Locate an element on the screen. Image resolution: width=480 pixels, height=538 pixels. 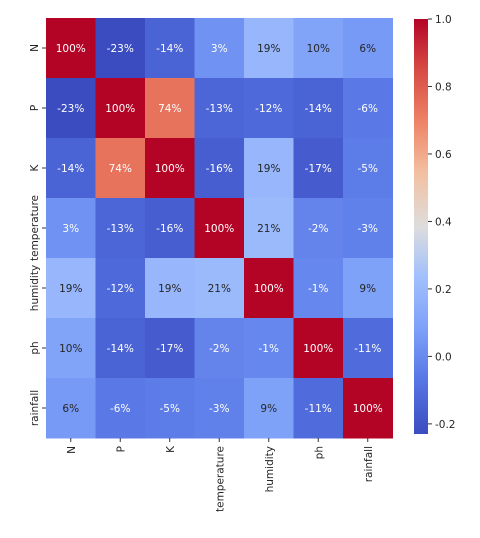
colorbar-gradient is located at coordinates (421, 226).